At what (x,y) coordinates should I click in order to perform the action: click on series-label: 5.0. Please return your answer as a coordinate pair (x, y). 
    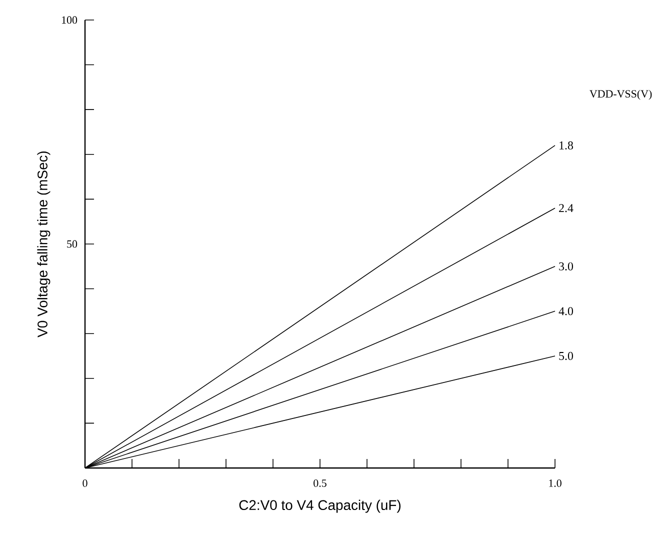
    Looking at the image, I should click on (566, 356).